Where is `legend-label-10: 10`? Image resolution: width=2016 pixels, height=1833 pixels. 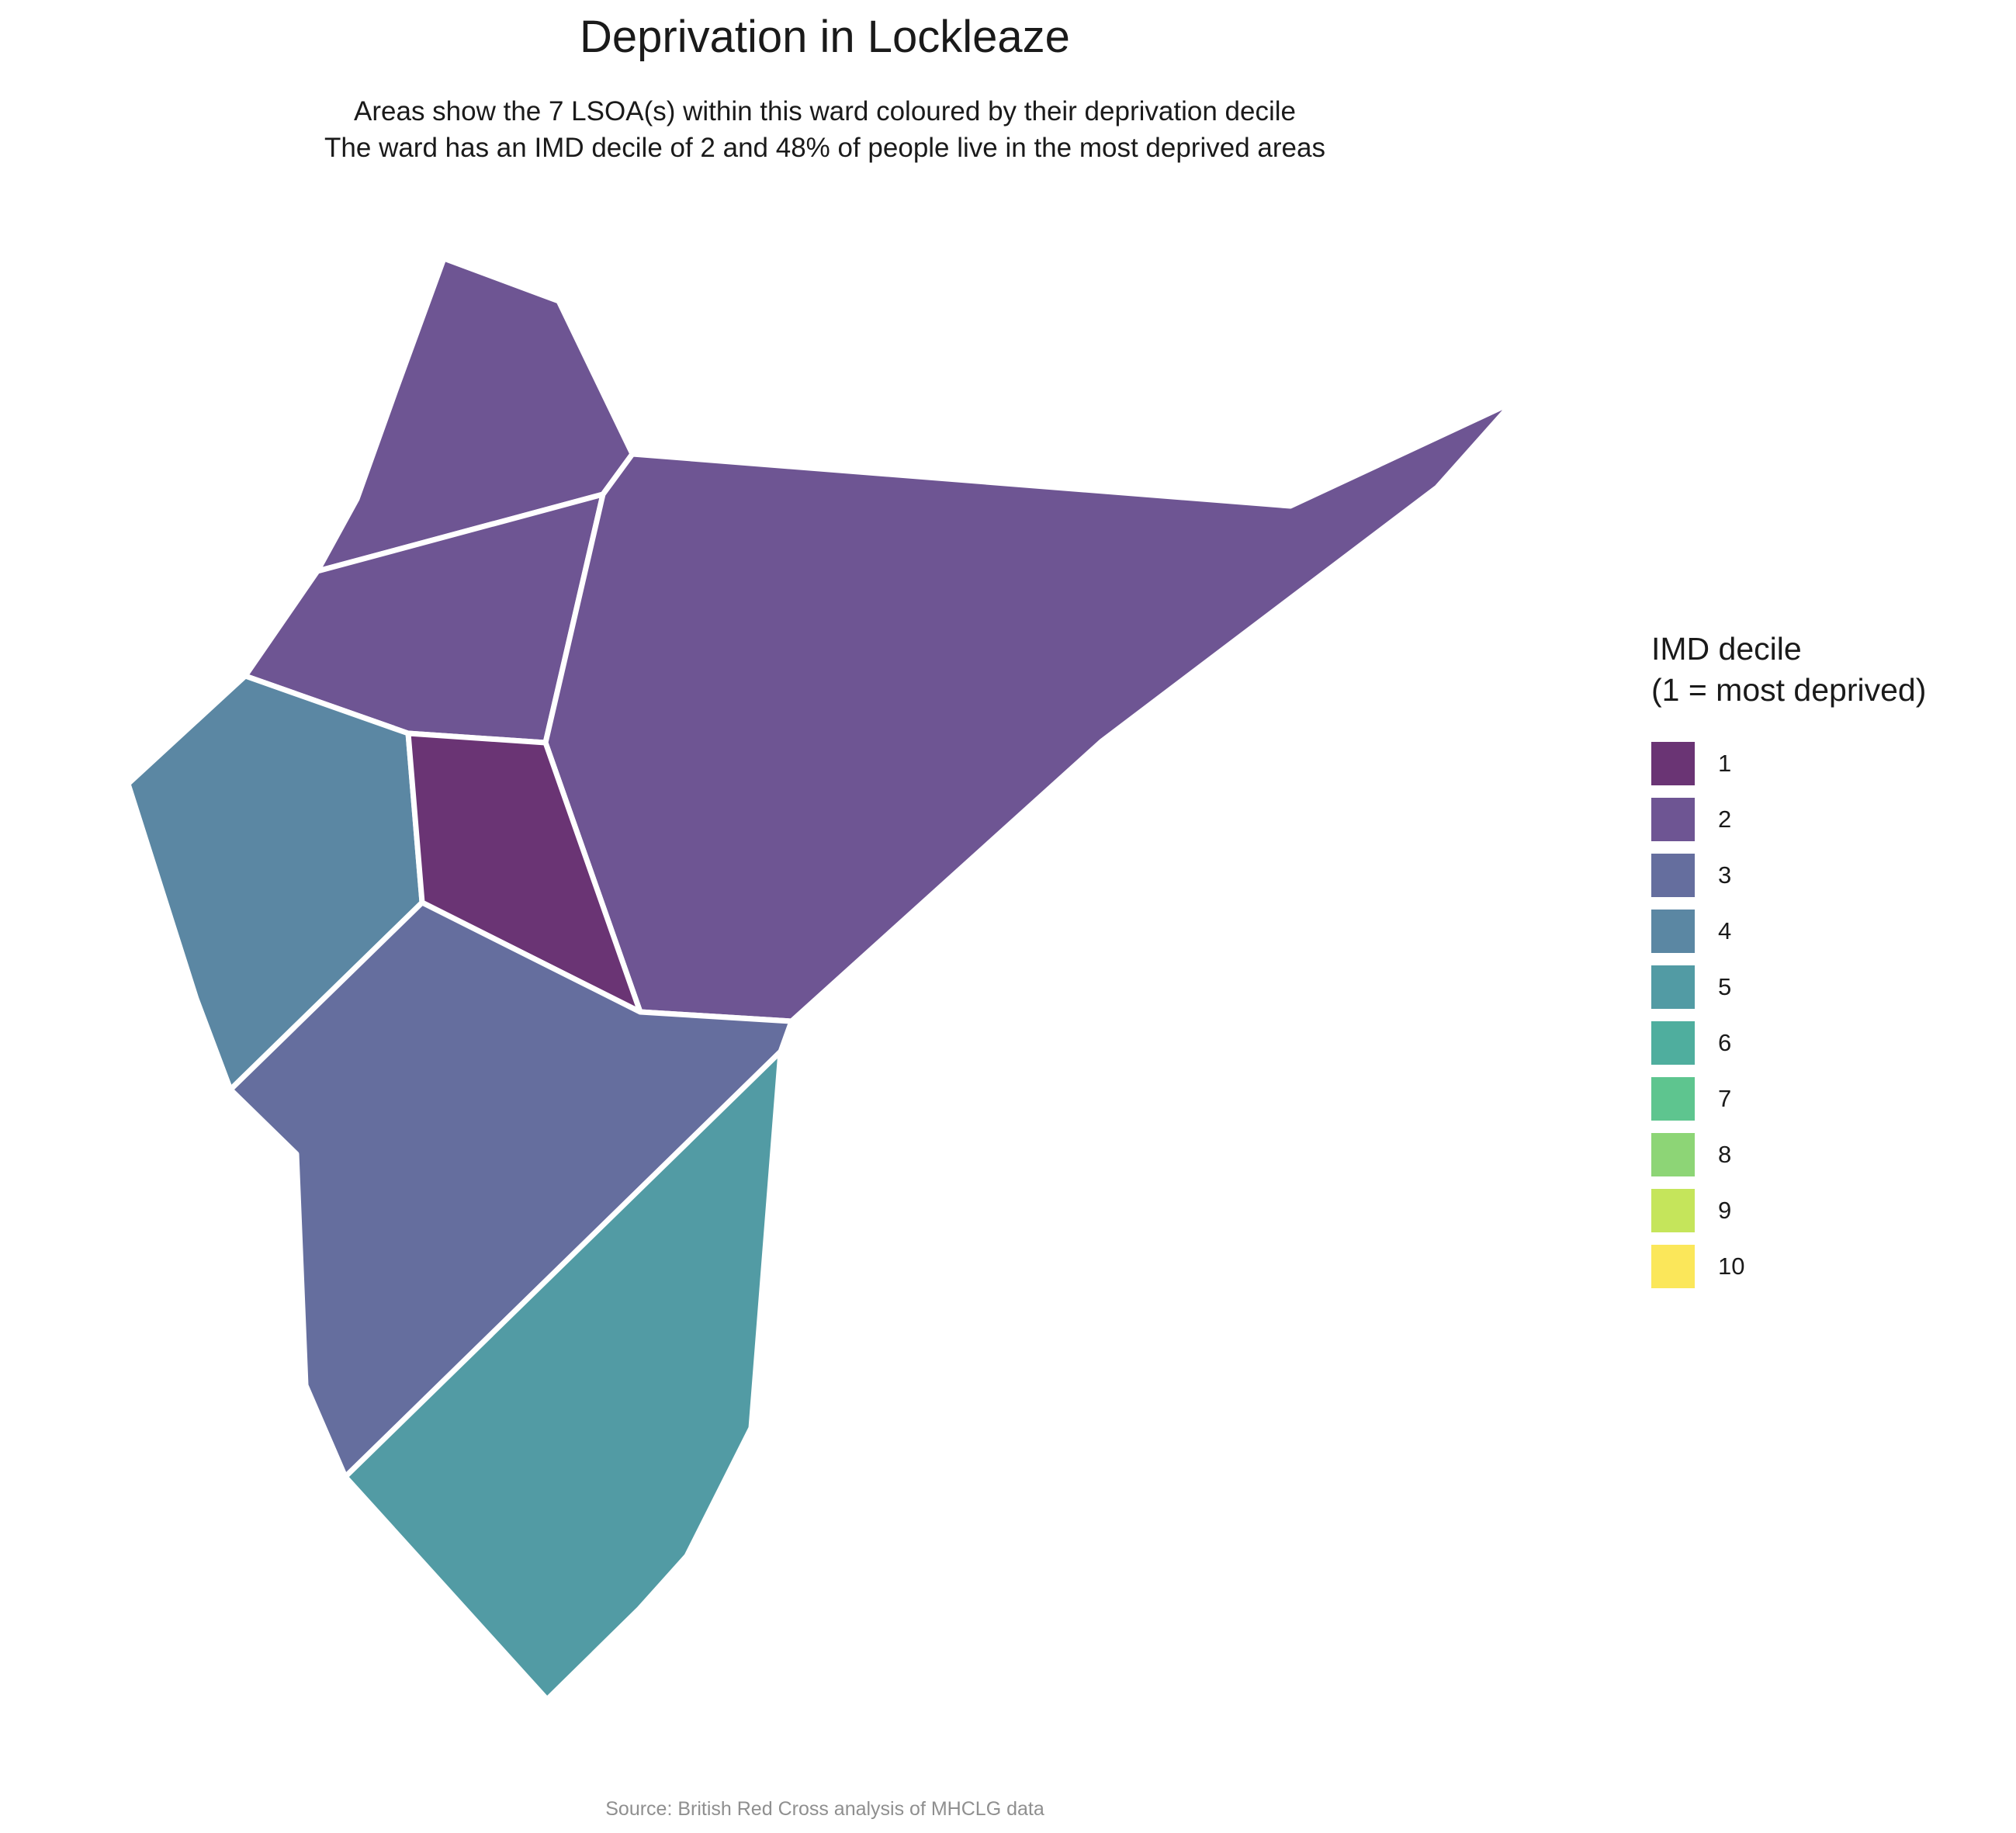
legend-label-10: 10 is located at coordinates (1732, 1266).